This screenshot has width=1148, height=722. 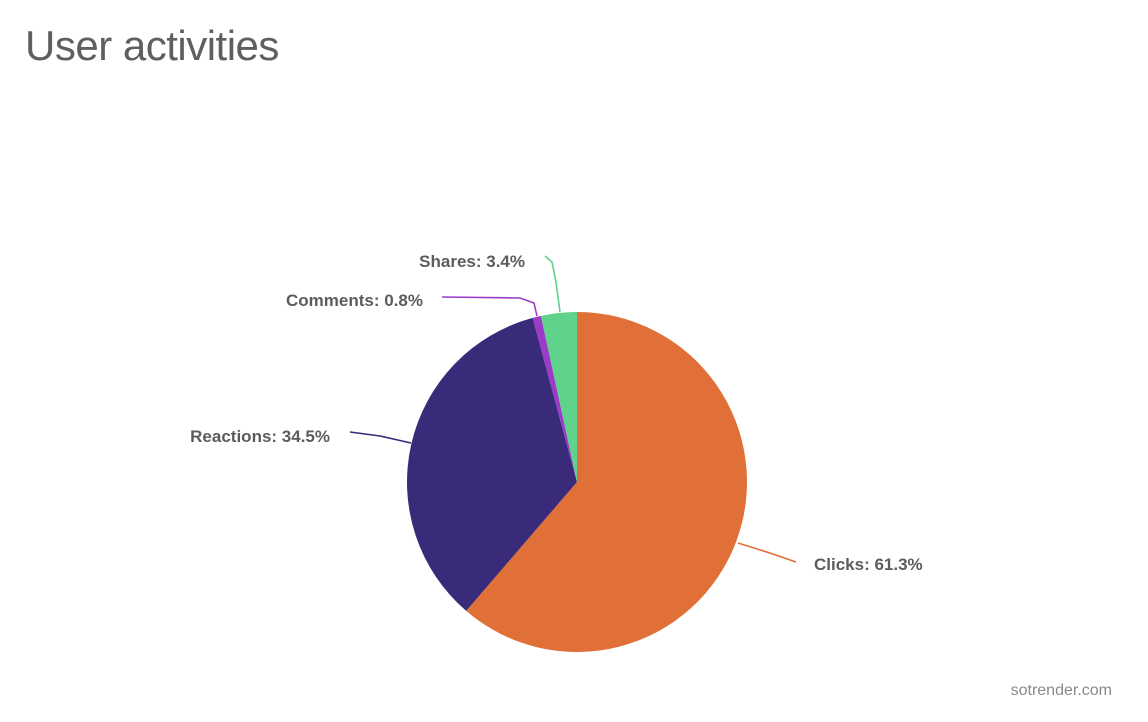 I want to click on connector-shares, so click(x=552, y=284).